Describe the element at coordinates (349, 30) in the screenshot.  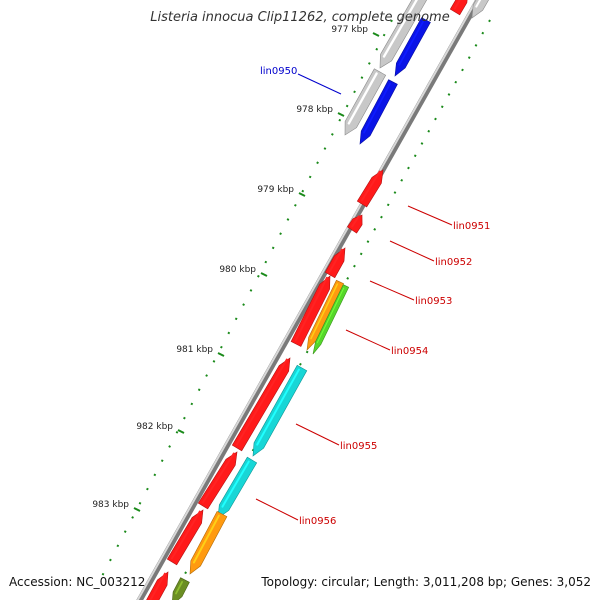
I see `scale-tick-label: 977 kbp` at that location.